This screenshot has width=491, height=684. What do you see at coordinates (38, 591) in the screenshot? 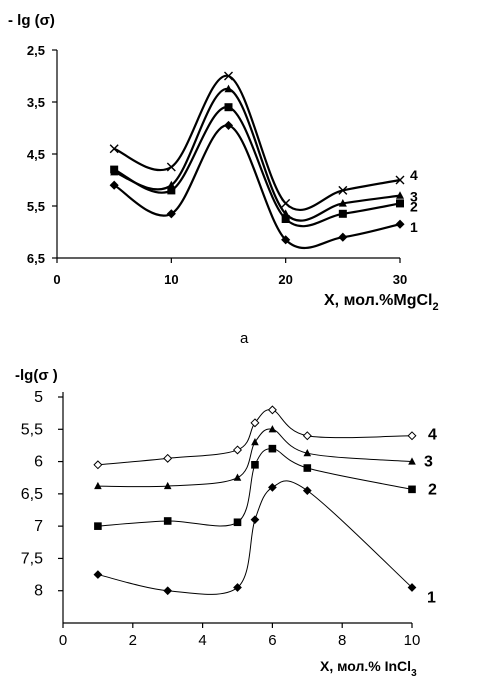
I see `y-tick-label: 8` at bounding box center [38, 591].